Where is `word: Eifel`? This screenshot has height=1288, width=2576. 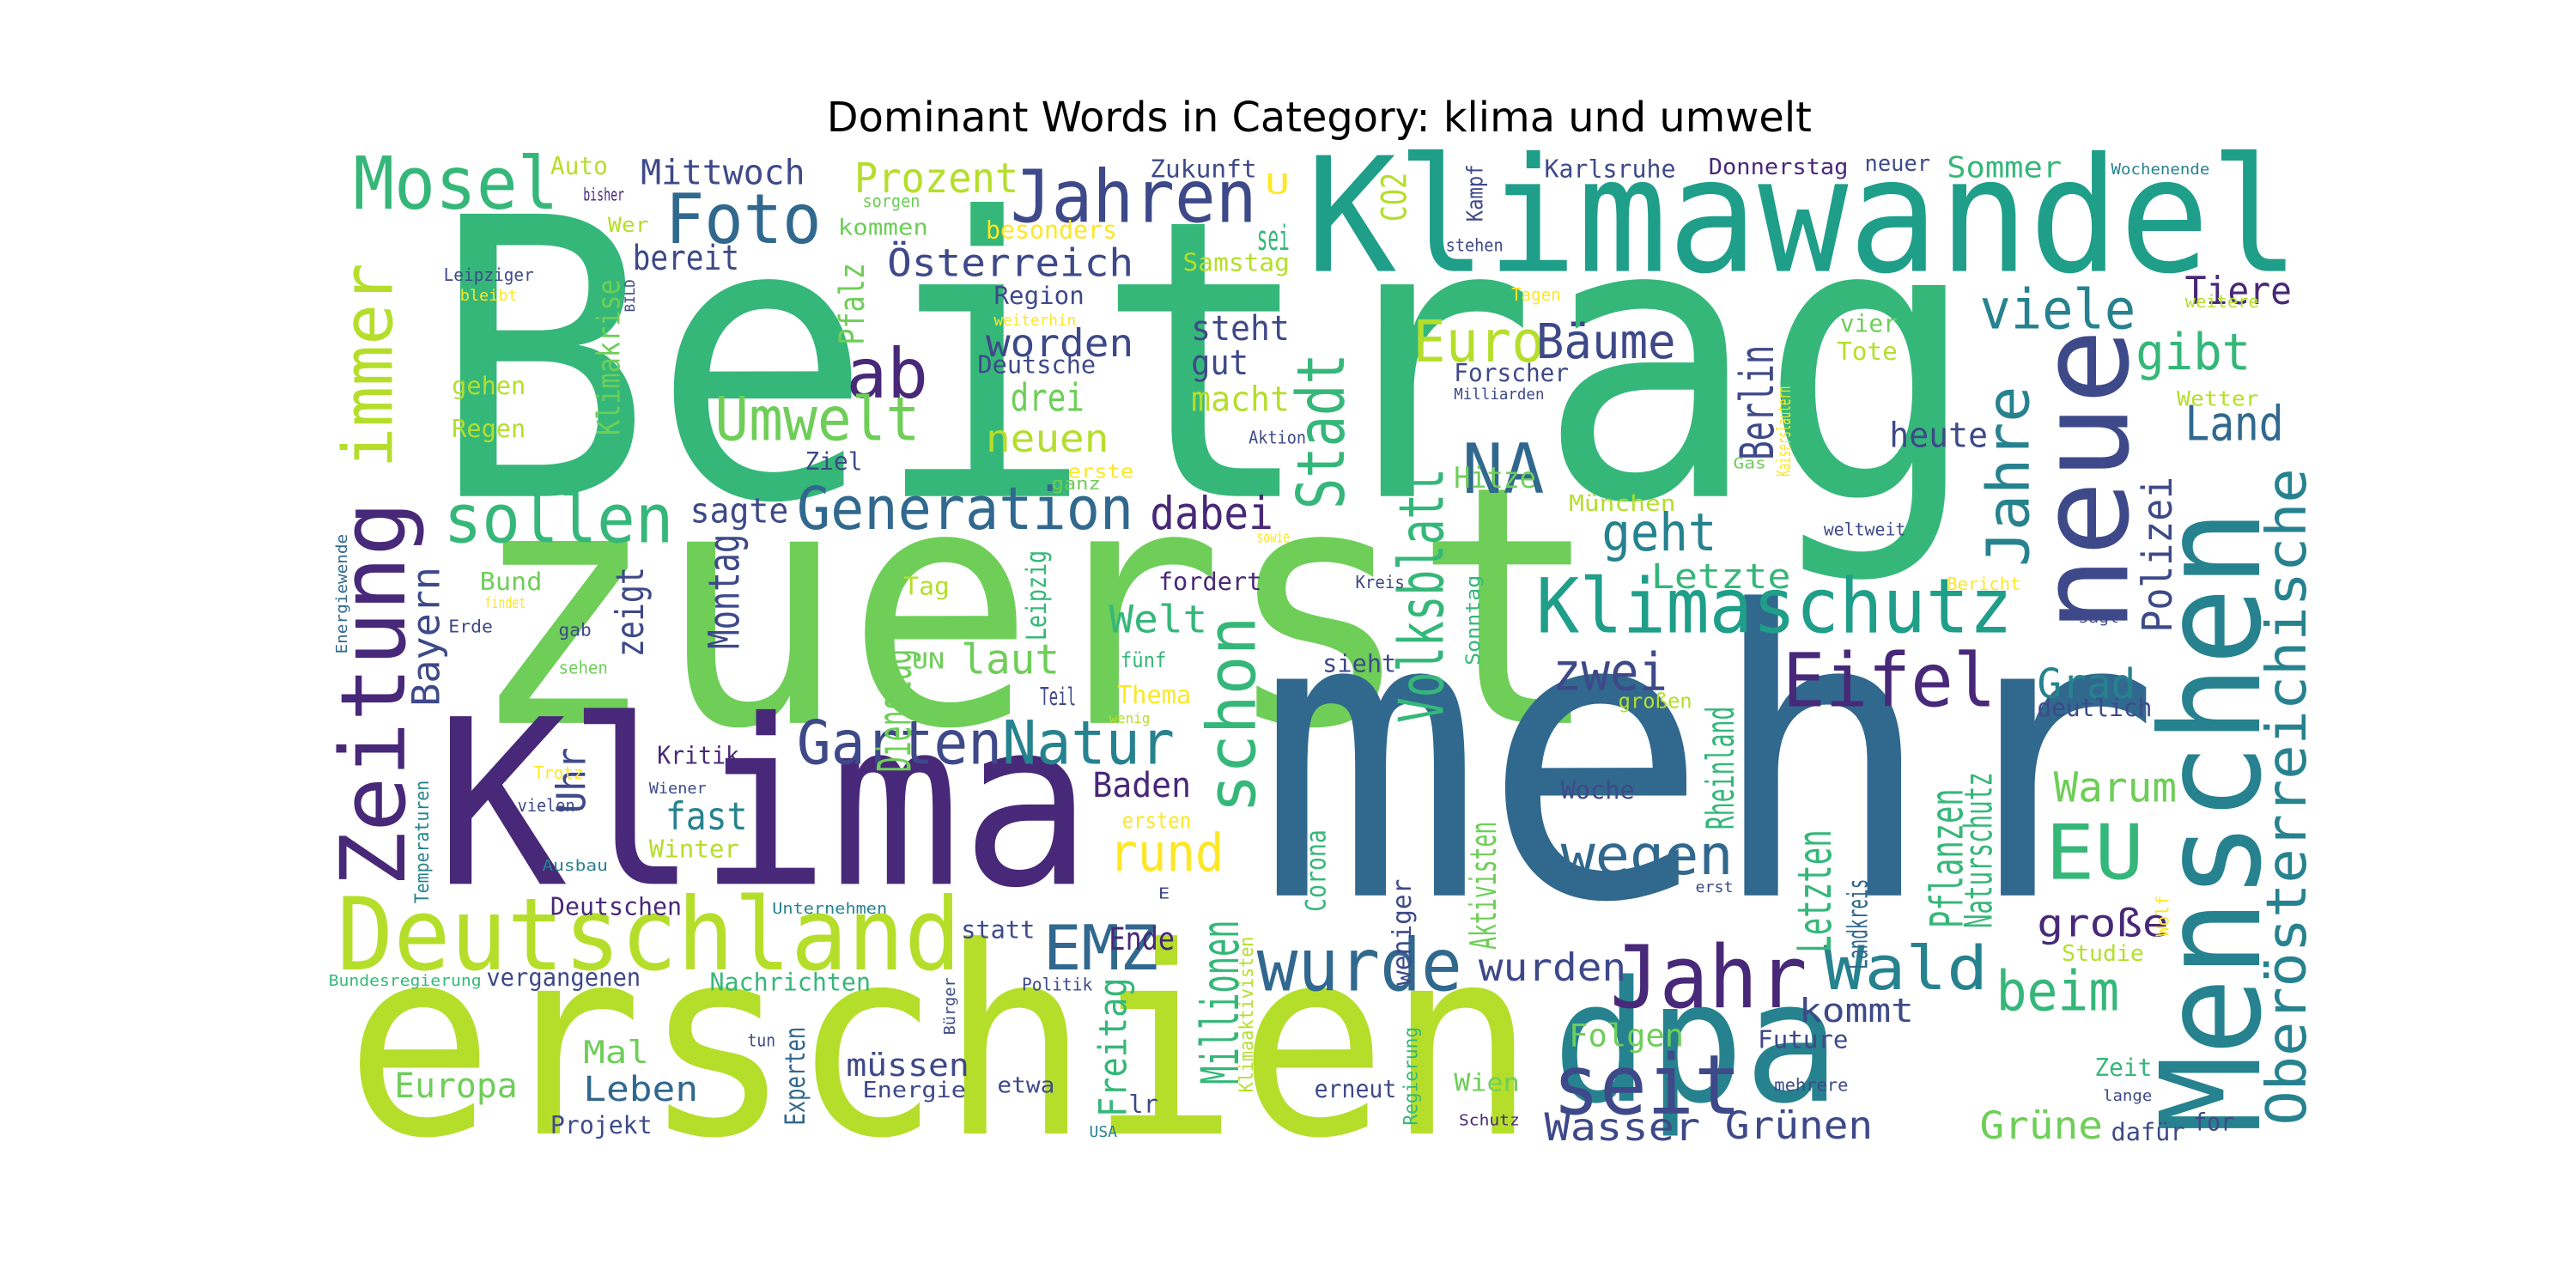
word: Eifel is located at coordinates (1889, 682).